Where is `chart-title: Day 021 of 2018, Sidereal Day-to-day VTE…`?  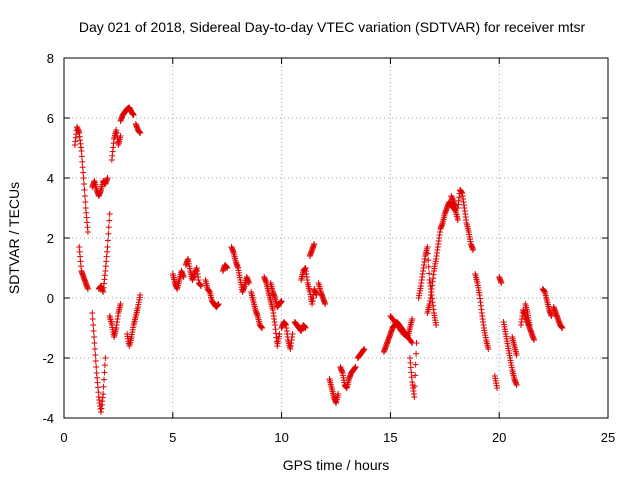
chart-title: Day 021 of 2018, Sidereal Day-to-day VTE… is located at coordinates (332, 27).